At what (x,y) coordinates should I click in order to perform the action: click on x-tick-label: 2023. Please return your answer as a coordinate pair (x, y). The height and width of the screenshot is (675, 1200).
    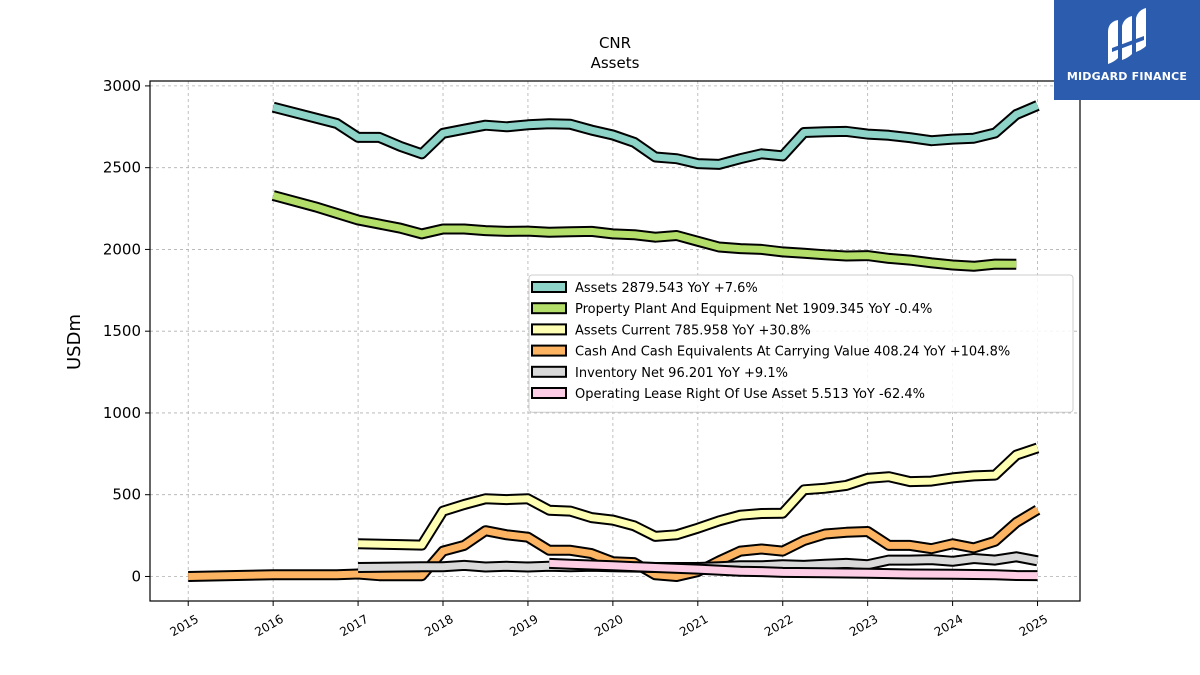
    Looking at the image, I should click on (863, 625).